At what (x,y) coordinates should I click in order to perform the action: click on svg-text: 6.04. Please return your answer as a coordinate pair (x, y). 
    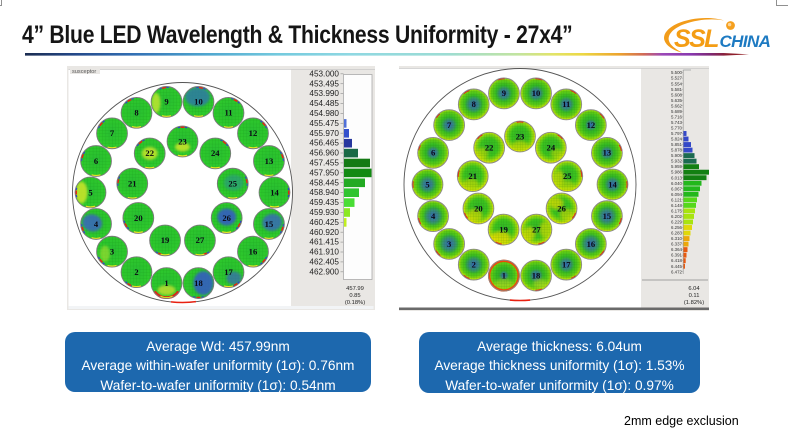
    Looking at the image, I should click on (694, 289).